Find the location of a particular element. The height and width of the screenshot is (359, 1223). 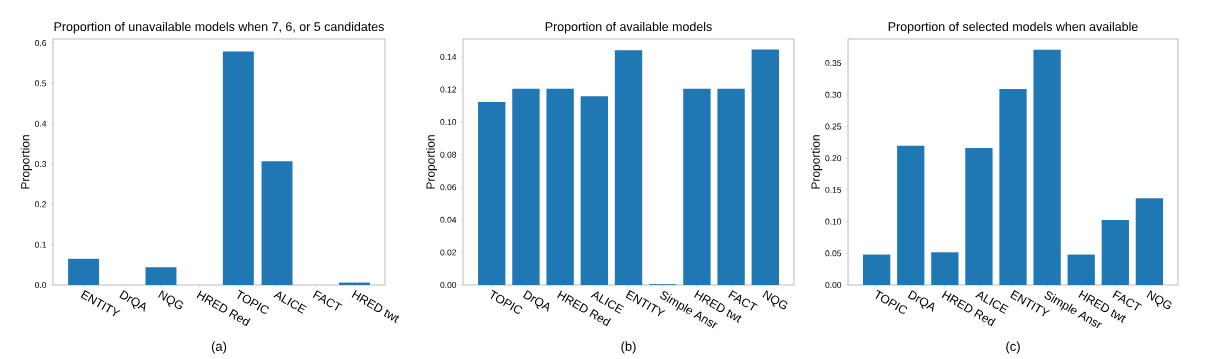

y-tick-label: 0.20 is located at coordinates (833, 158).